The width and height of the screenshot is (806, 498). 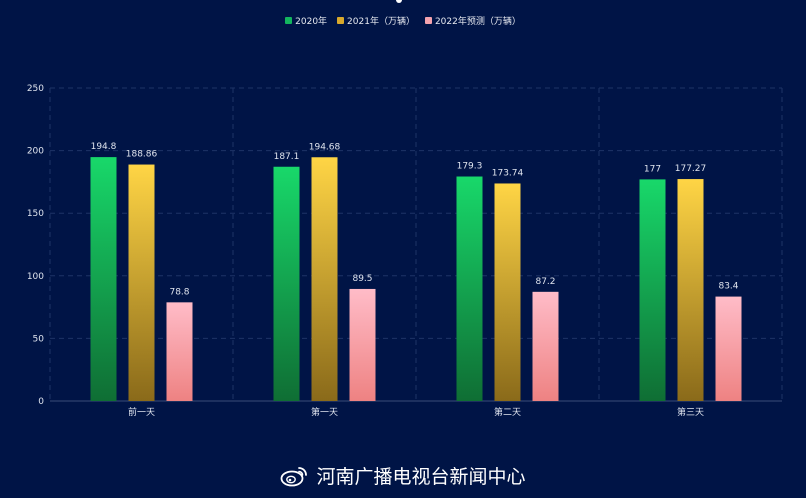 What do you see at coordinates (728, 287) in the screenshot?
I see `data-label-3-4: 83.4` at bounding box center [728, 287].